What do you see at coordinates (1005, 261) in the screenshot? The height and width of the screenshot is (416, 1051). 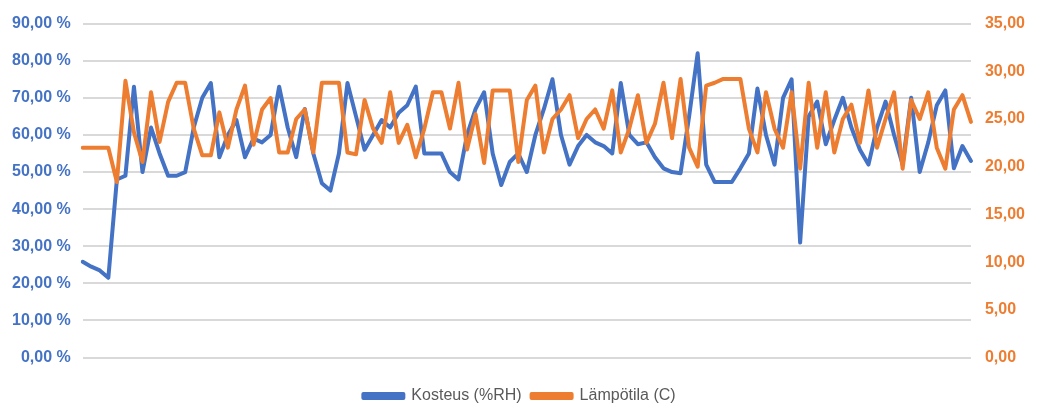 I see `y2-tick-label: 10,00` at bounding box center [1005, 261].